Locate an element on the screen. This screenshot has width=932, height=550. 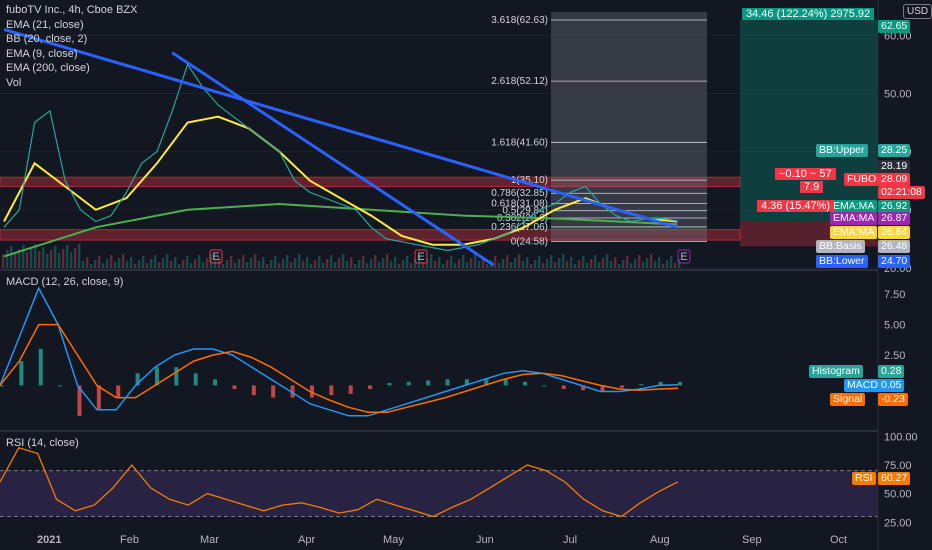
price-tick-label: 60.00 is located at coordinates (898, 36).